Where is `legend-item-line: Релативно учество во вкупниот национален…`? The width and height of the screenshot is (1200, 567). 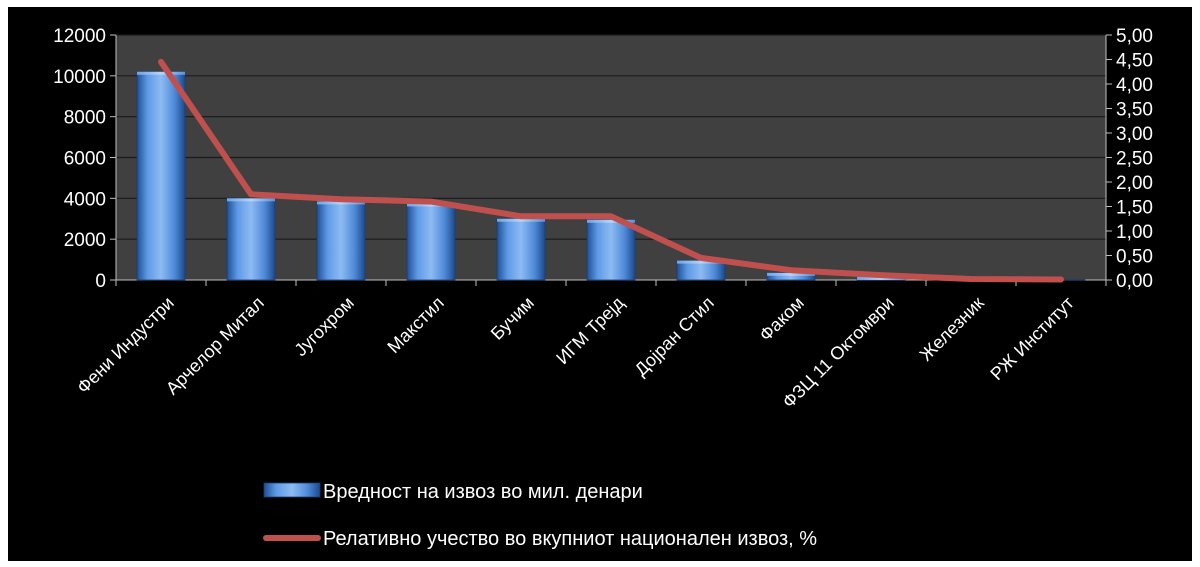 legend-item-line: Релативно учество во вкупниот национален… is located at coordinates (540, 539).